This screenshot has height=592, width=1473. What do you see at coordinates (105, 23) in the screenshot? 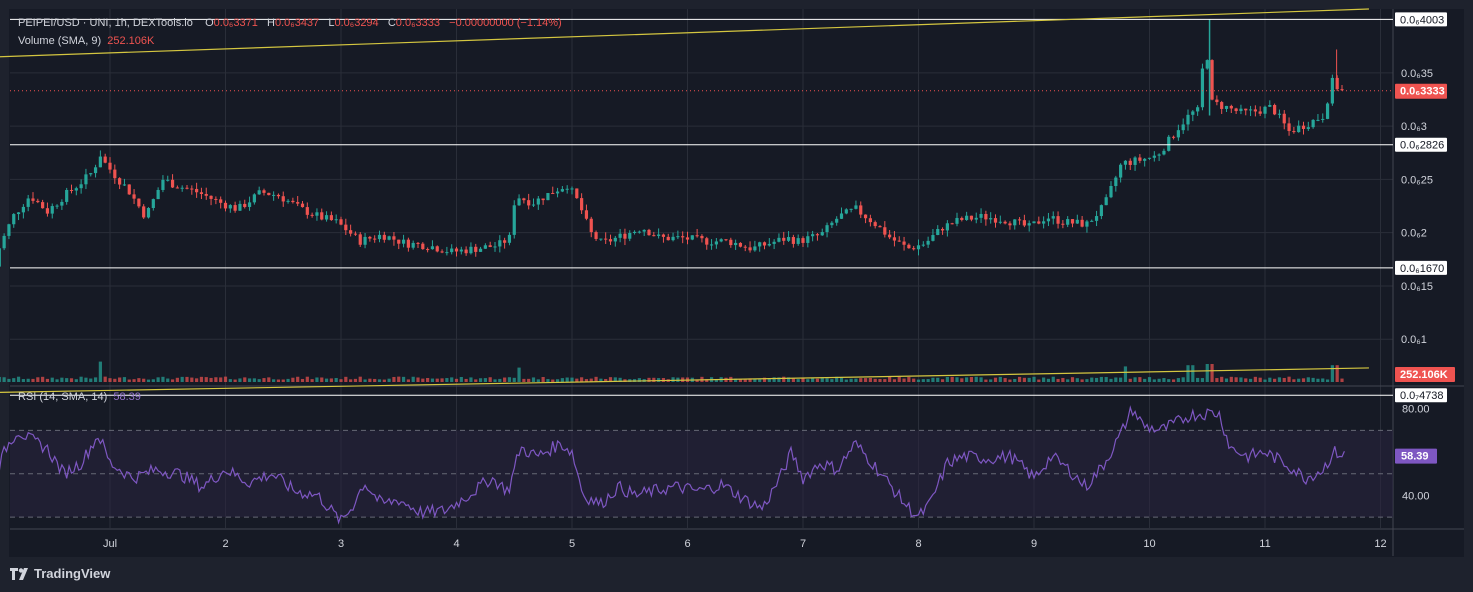
I see `symbol-title: PEIPEI/USD · UNI, 1h, DEXTools.io` at bounding box center [105, 23].